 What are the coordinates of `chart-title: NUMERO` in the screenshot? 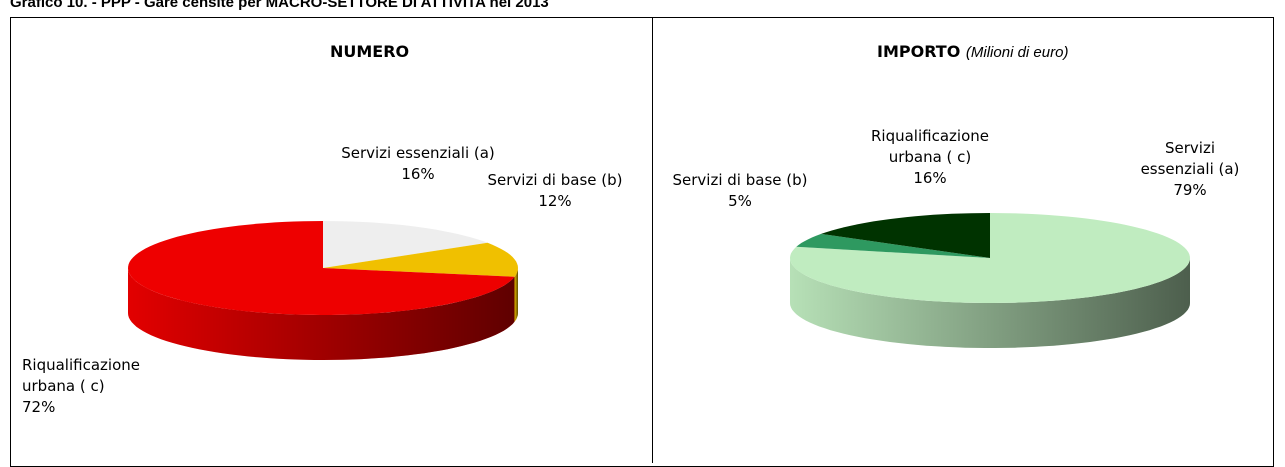 It's located at (369, 51).